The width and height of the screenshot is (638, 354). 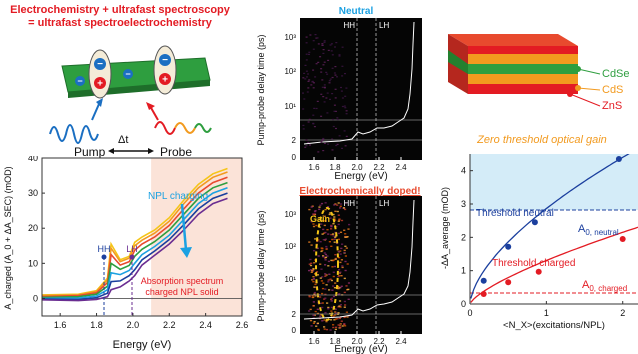 I want to click on absorption-annotation-2: charged NPL solid, so click(x=181, y=292).